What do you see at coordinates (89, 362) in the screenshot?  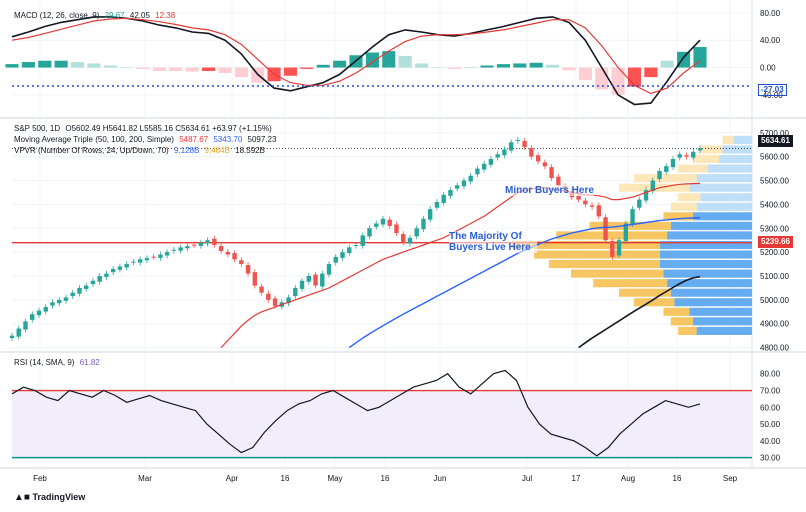 I see `rsi-legend-value: 61.82` at bounding box center [89, 362].